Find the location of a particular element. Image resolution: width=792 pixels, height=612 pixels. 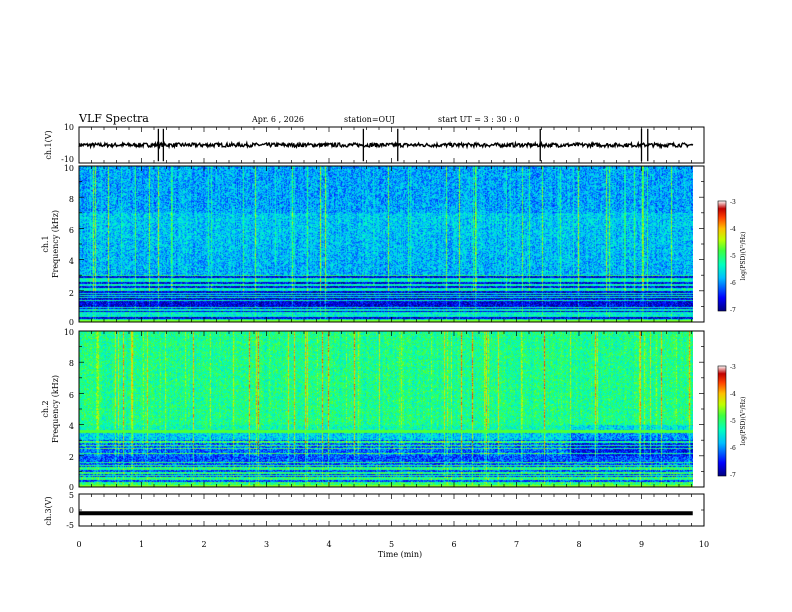

ch1-colorbar-label: log(PSD)(V²/Hz) is located at coordinates (743, 256).